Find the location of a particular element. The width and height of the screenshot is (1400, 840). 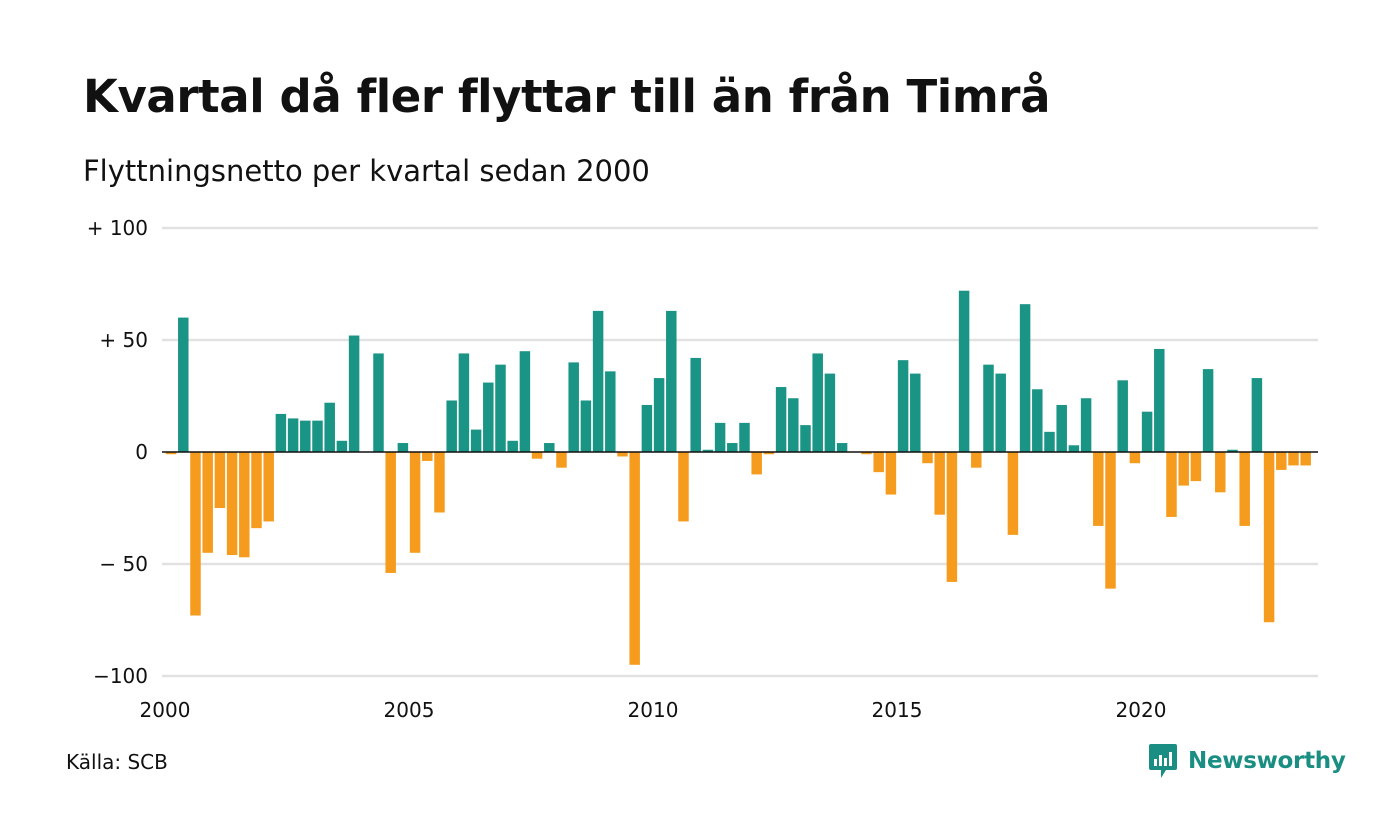

x-tick-label: 2020 is located at coordinates (1141, 710).